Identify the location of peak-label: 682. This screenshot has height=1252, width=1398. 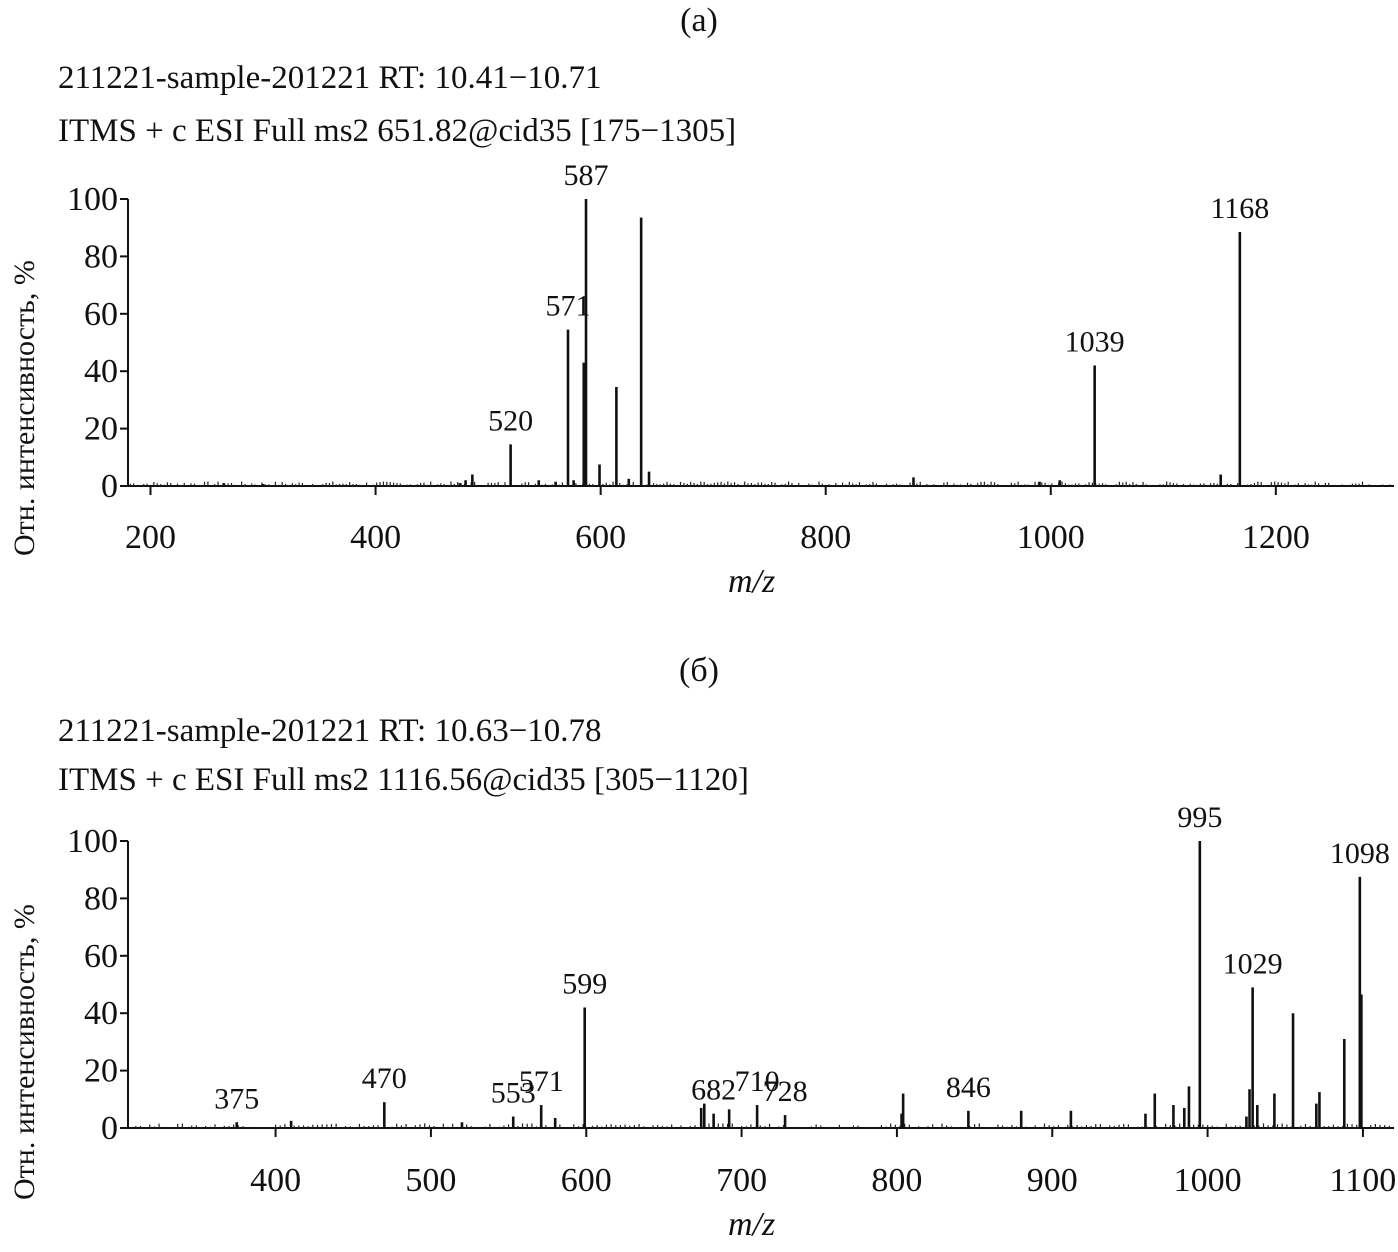
(713, 1090).